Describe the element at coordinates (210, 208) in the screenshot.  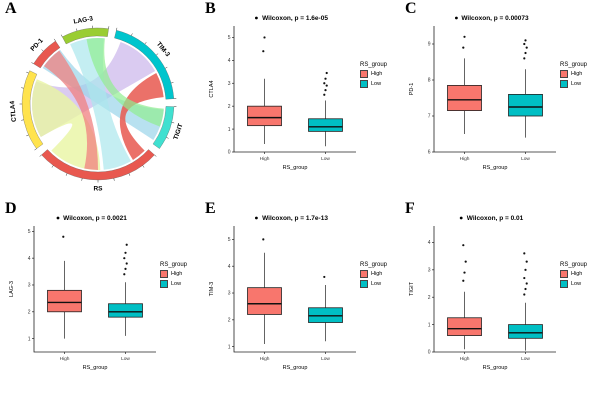
I see `panel-letter-e: E` at that location.